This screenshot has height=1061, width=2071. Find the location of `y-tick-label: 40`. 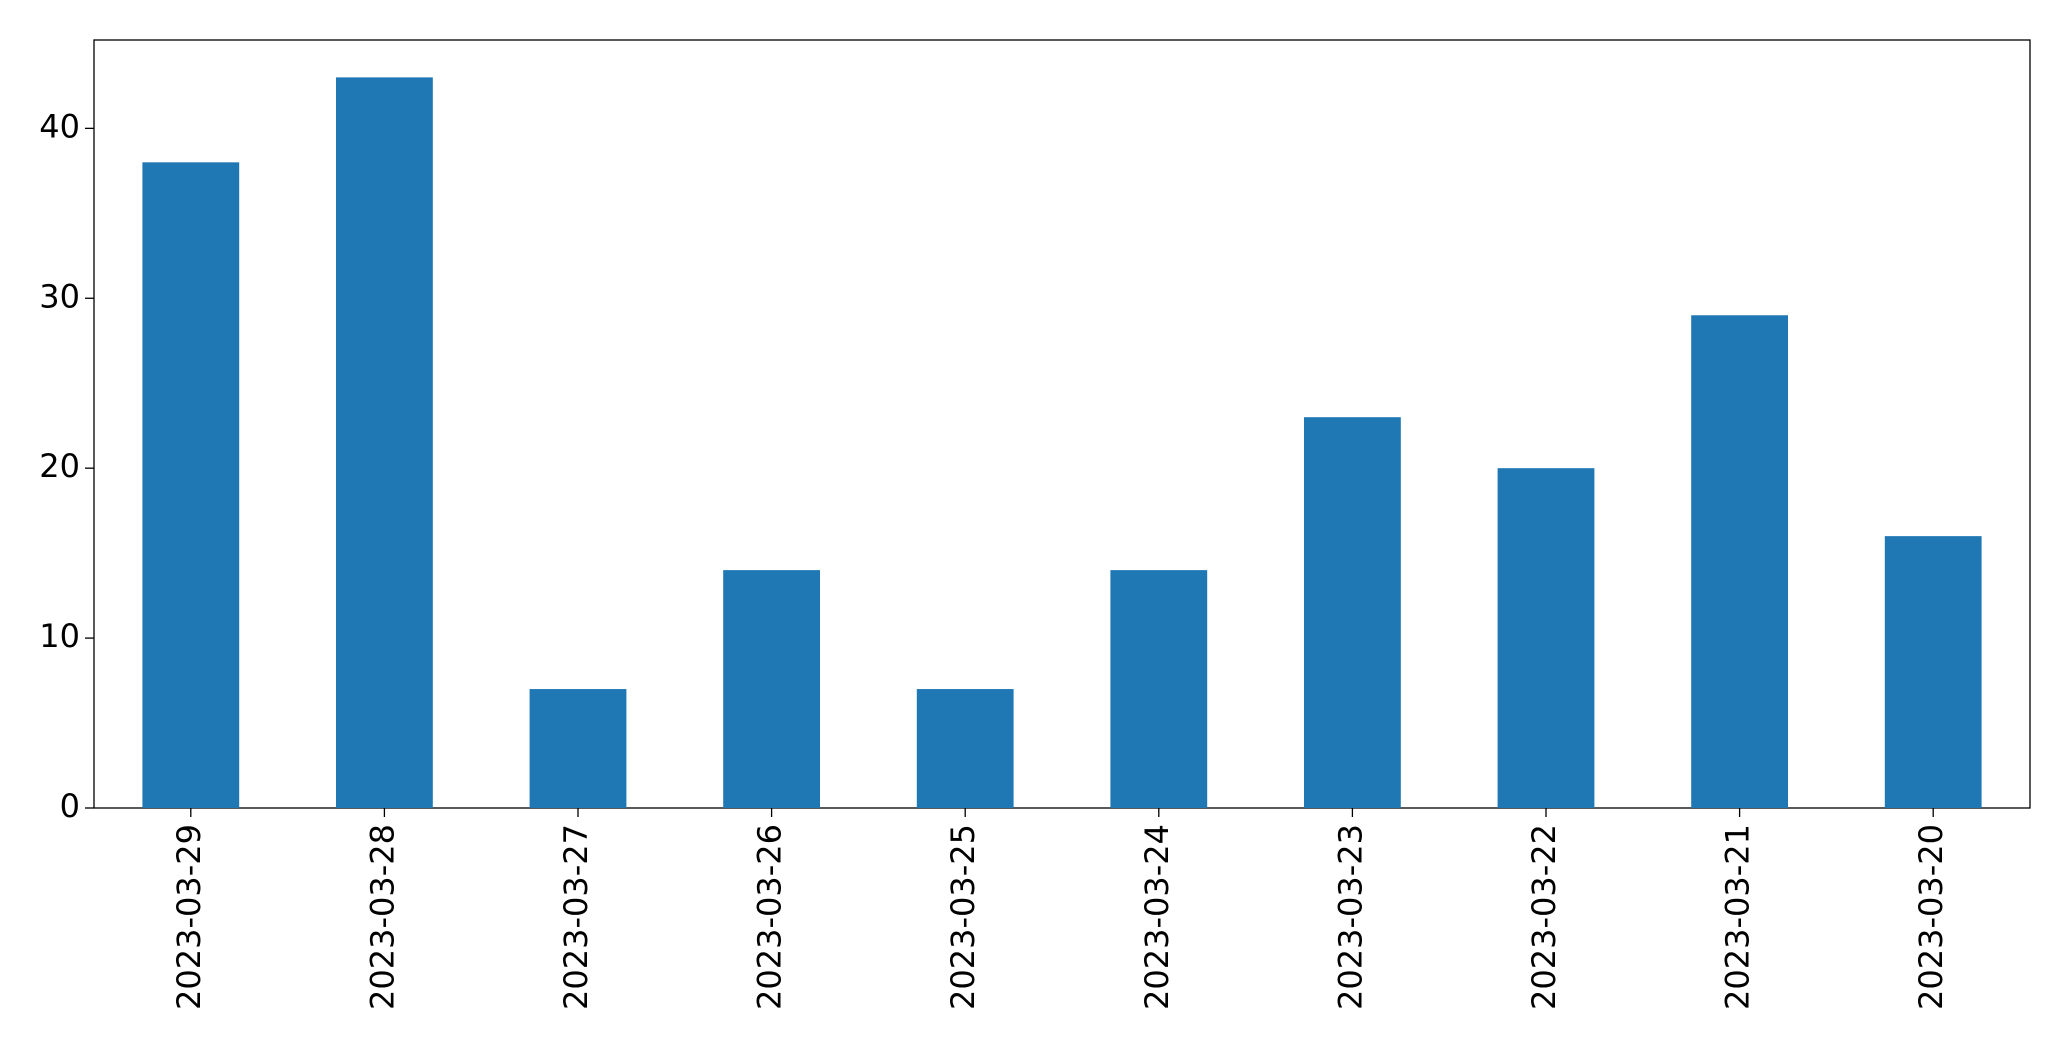

y-tick-label: 40 is located at coordinates (59, 126).